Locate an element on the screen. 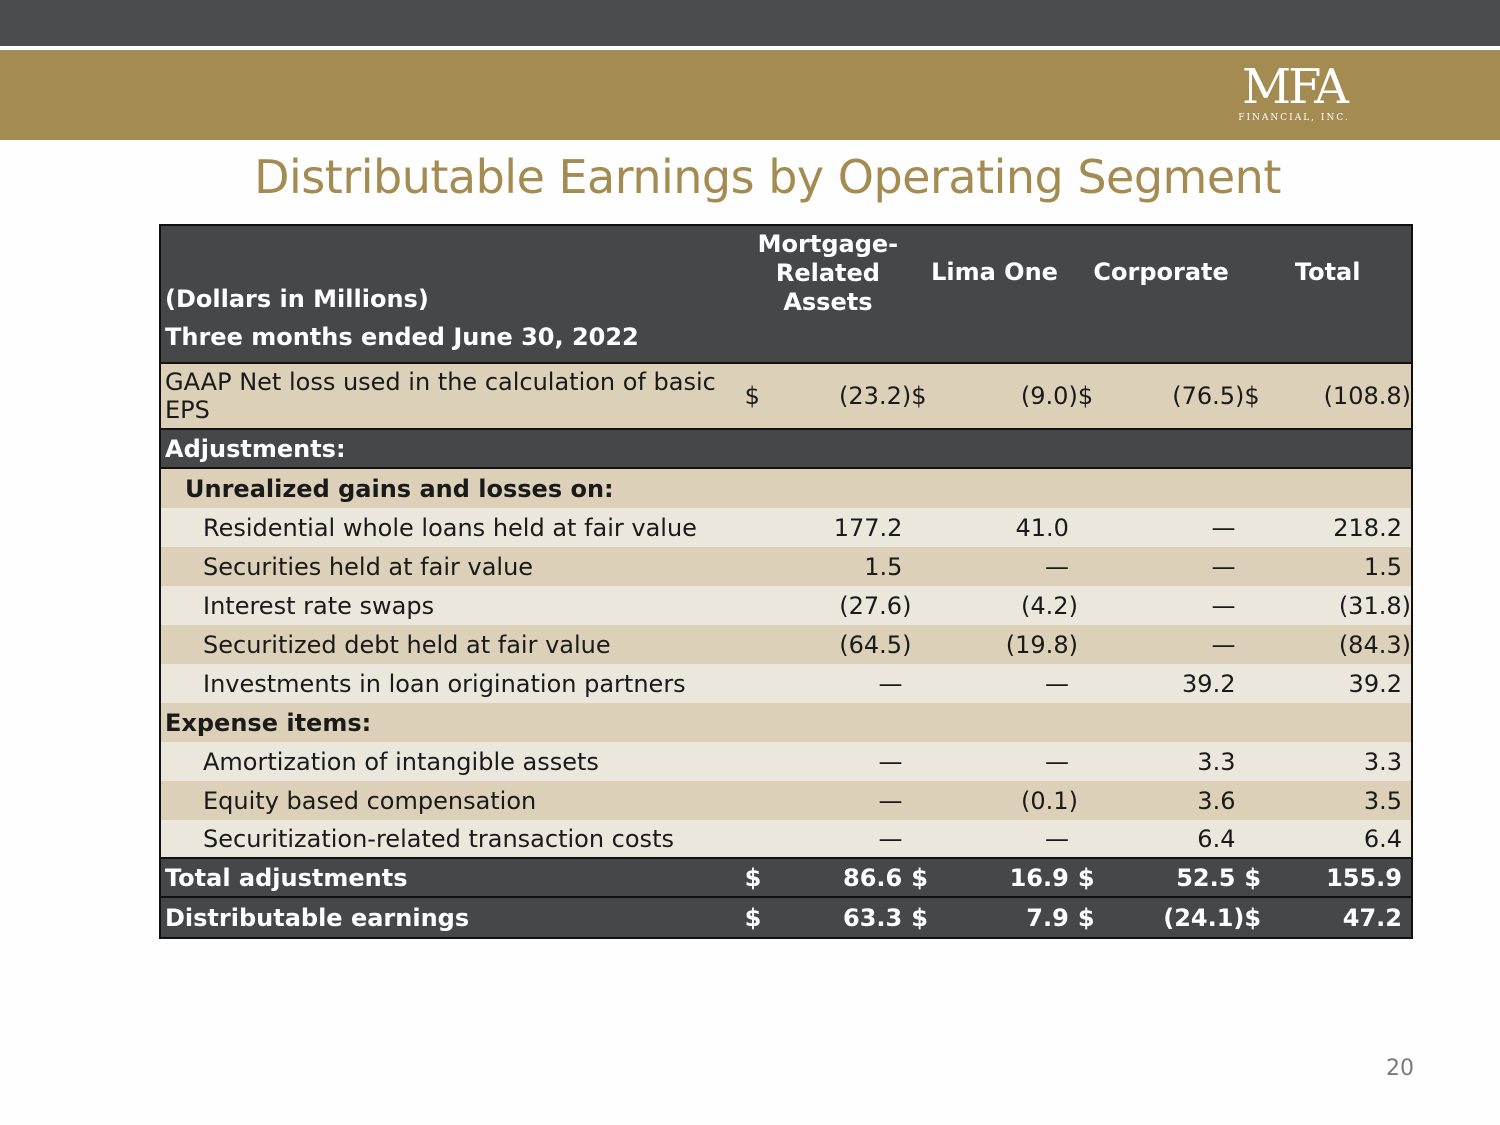 The image size is (1500, 1125). value-text: (9.0) is located at coordinates (1049, 396).